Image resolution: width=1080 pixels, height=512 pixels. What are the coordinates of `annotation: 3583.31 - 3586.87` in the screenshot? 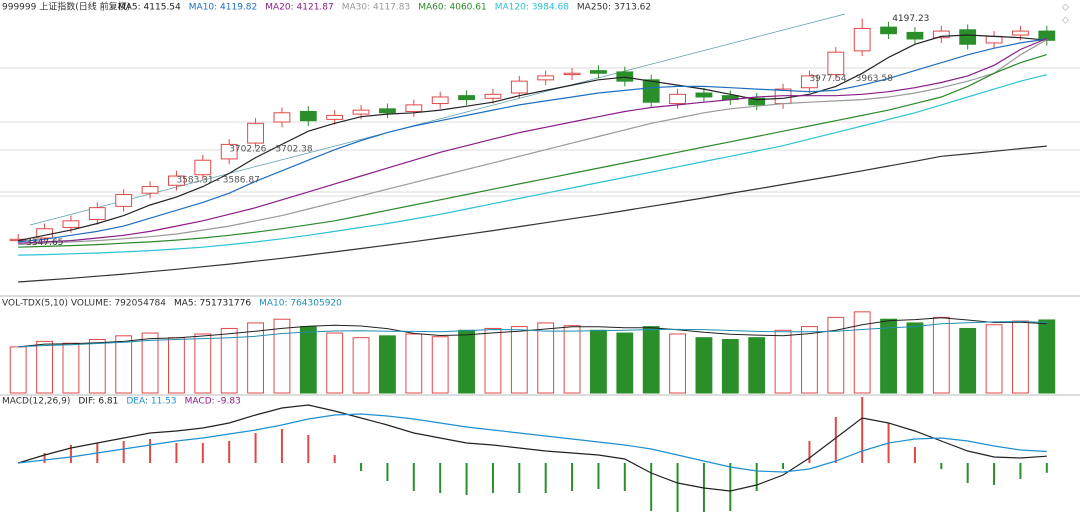 It's located at (217, 180).